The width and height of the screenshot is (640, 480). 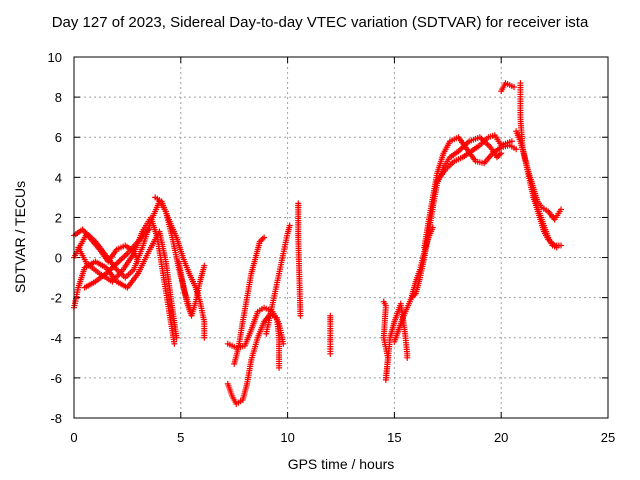 I want to click on x-tick-label: 25, so click(x=608, y=437).